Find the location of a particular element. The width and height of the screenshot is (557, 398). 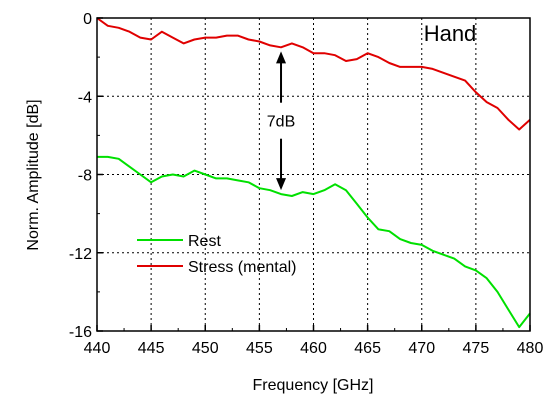

annotation-label: 7dB is located at coordinates (281, 122).